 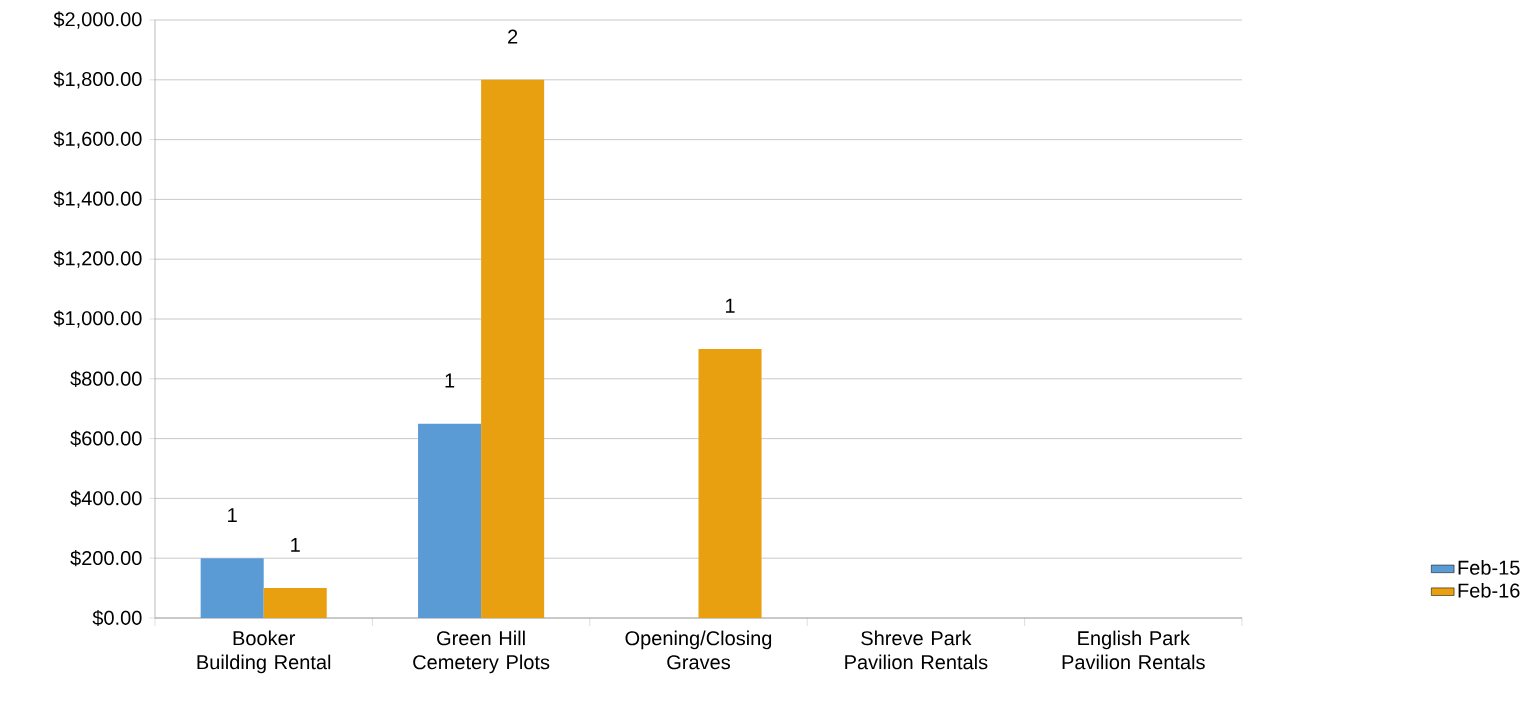 What do you see at coordinates (1133, 650) in the screenshot?
I see `x-tick-label: English Park Pavilion Rentals` at bounding box center [1133, 650].